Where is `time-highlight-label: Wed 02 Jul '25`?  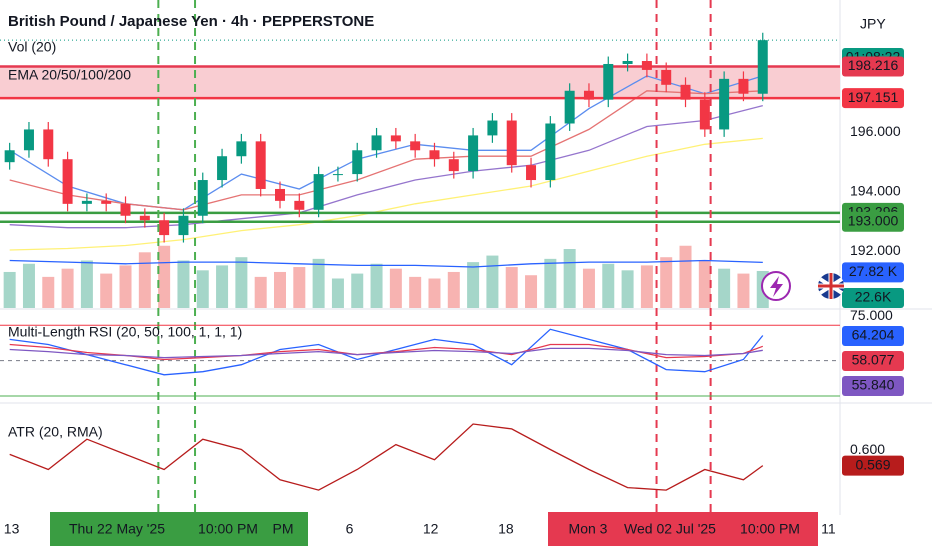 time-highlight-label: Wed 02 Jul '25 is located at coordinates (670, 529).